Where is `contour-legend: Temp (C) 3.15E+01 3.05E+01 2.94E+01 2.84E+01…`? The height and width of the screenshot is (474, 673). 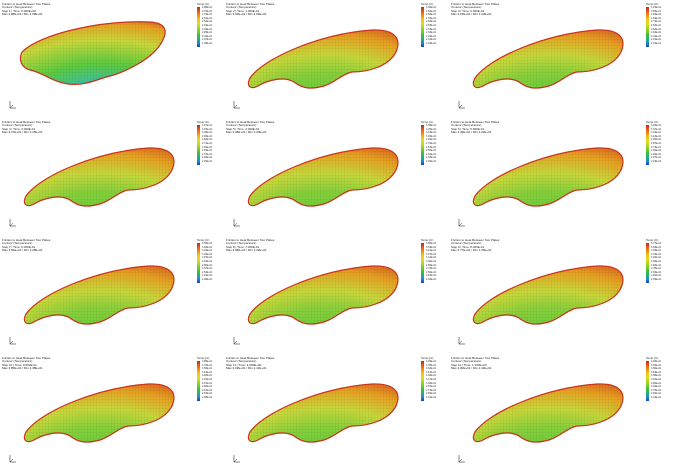 contour-legend: Temp (C) 3.15E+01 3.05E+01 2.94E+01 2.84E+01… is located at coordinates (659, 24).